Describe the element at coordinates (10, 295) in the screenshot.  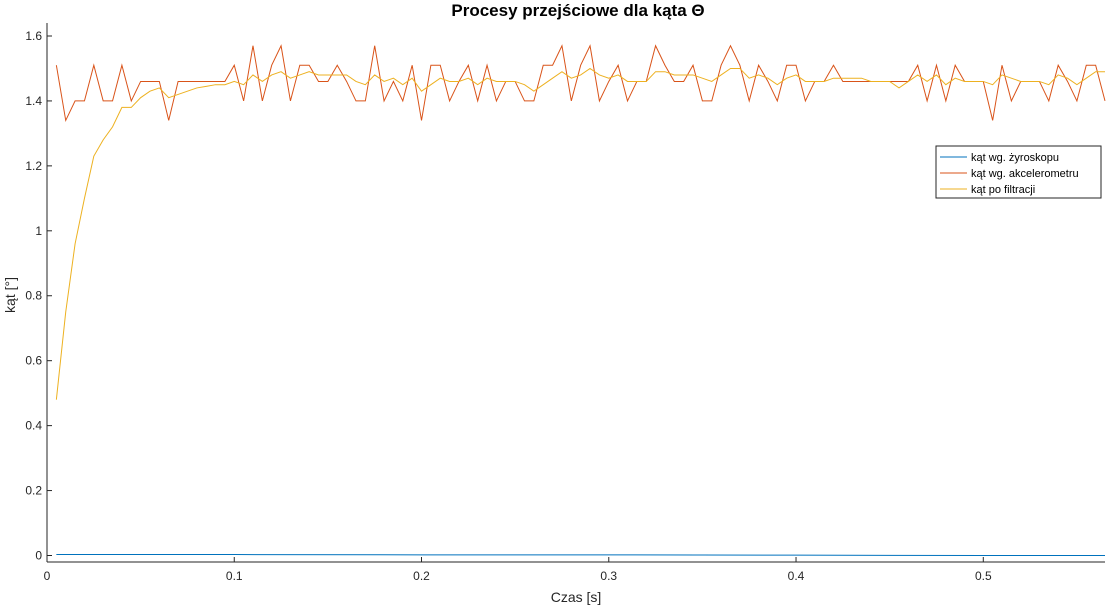
I see `y-axis-label: kąt [°]` at that location.